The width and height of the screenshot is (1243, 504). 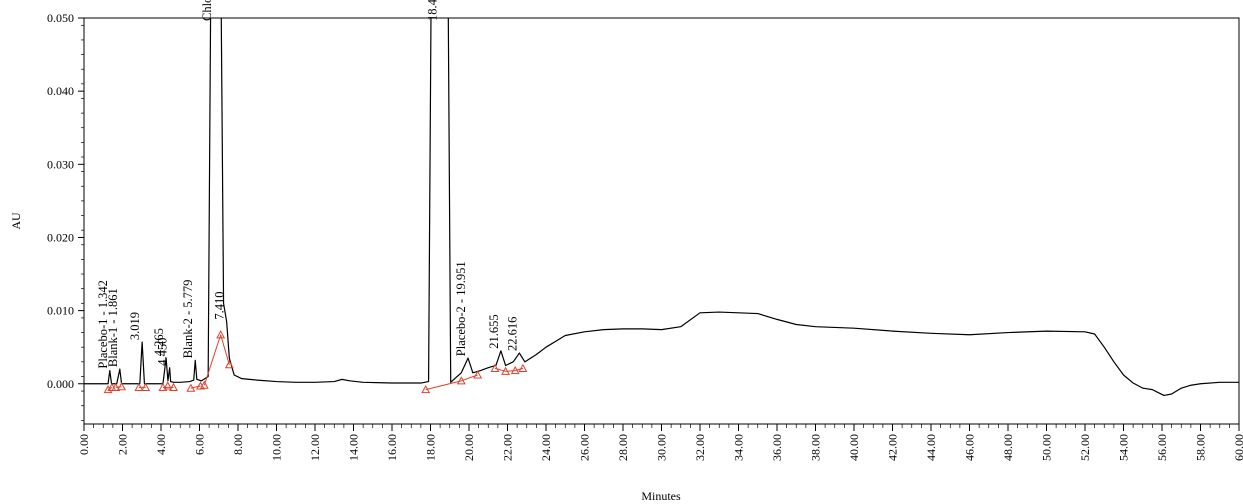 What do you see at coordinates (60, 384) in the screenshot?
I see `y-tick-label: 0.000` at bounding box center [60, 384].